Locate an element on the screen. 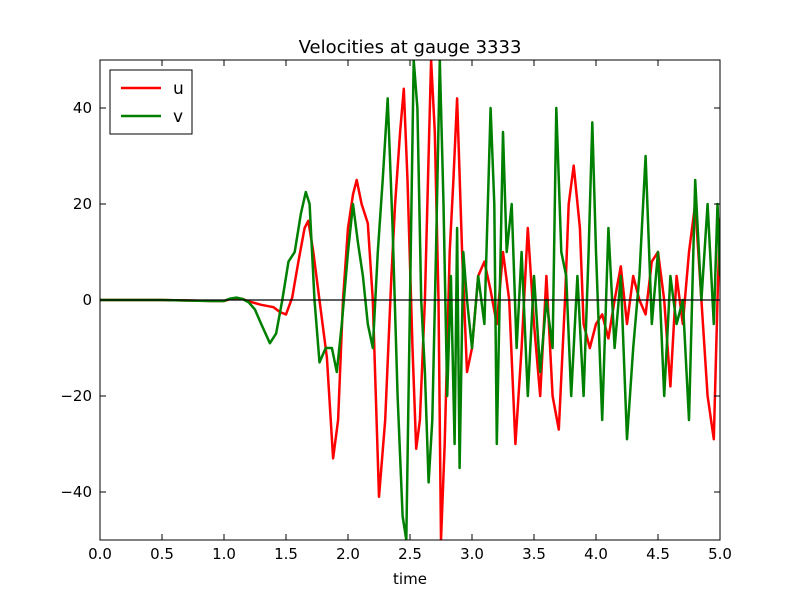 Image resolution: width=800 pixels, height=600 pixels. x-tick-label: 3.0 is located at coordinates (472, 554).